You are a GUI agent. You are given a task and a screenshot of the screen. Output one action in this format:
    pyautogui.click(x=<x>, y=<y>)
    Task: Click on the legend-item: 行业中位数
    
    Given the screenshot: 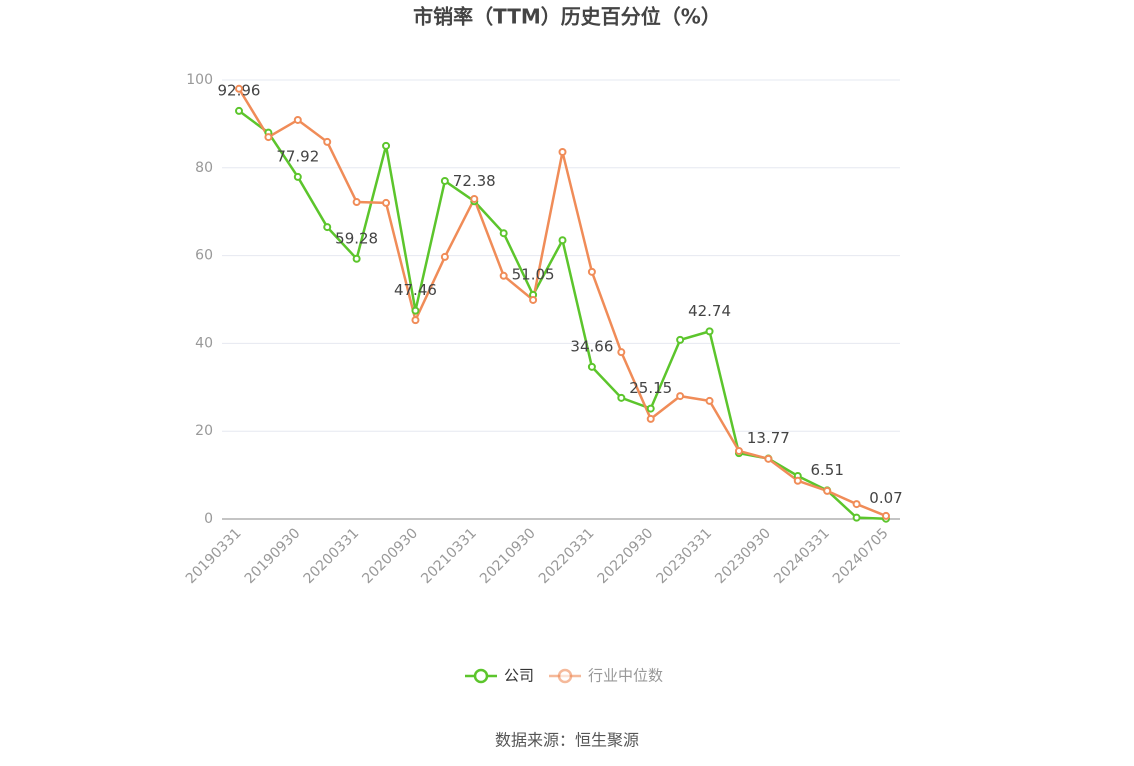 What is the action you would take?
    pyautogui.click(x=606, y=676)
    